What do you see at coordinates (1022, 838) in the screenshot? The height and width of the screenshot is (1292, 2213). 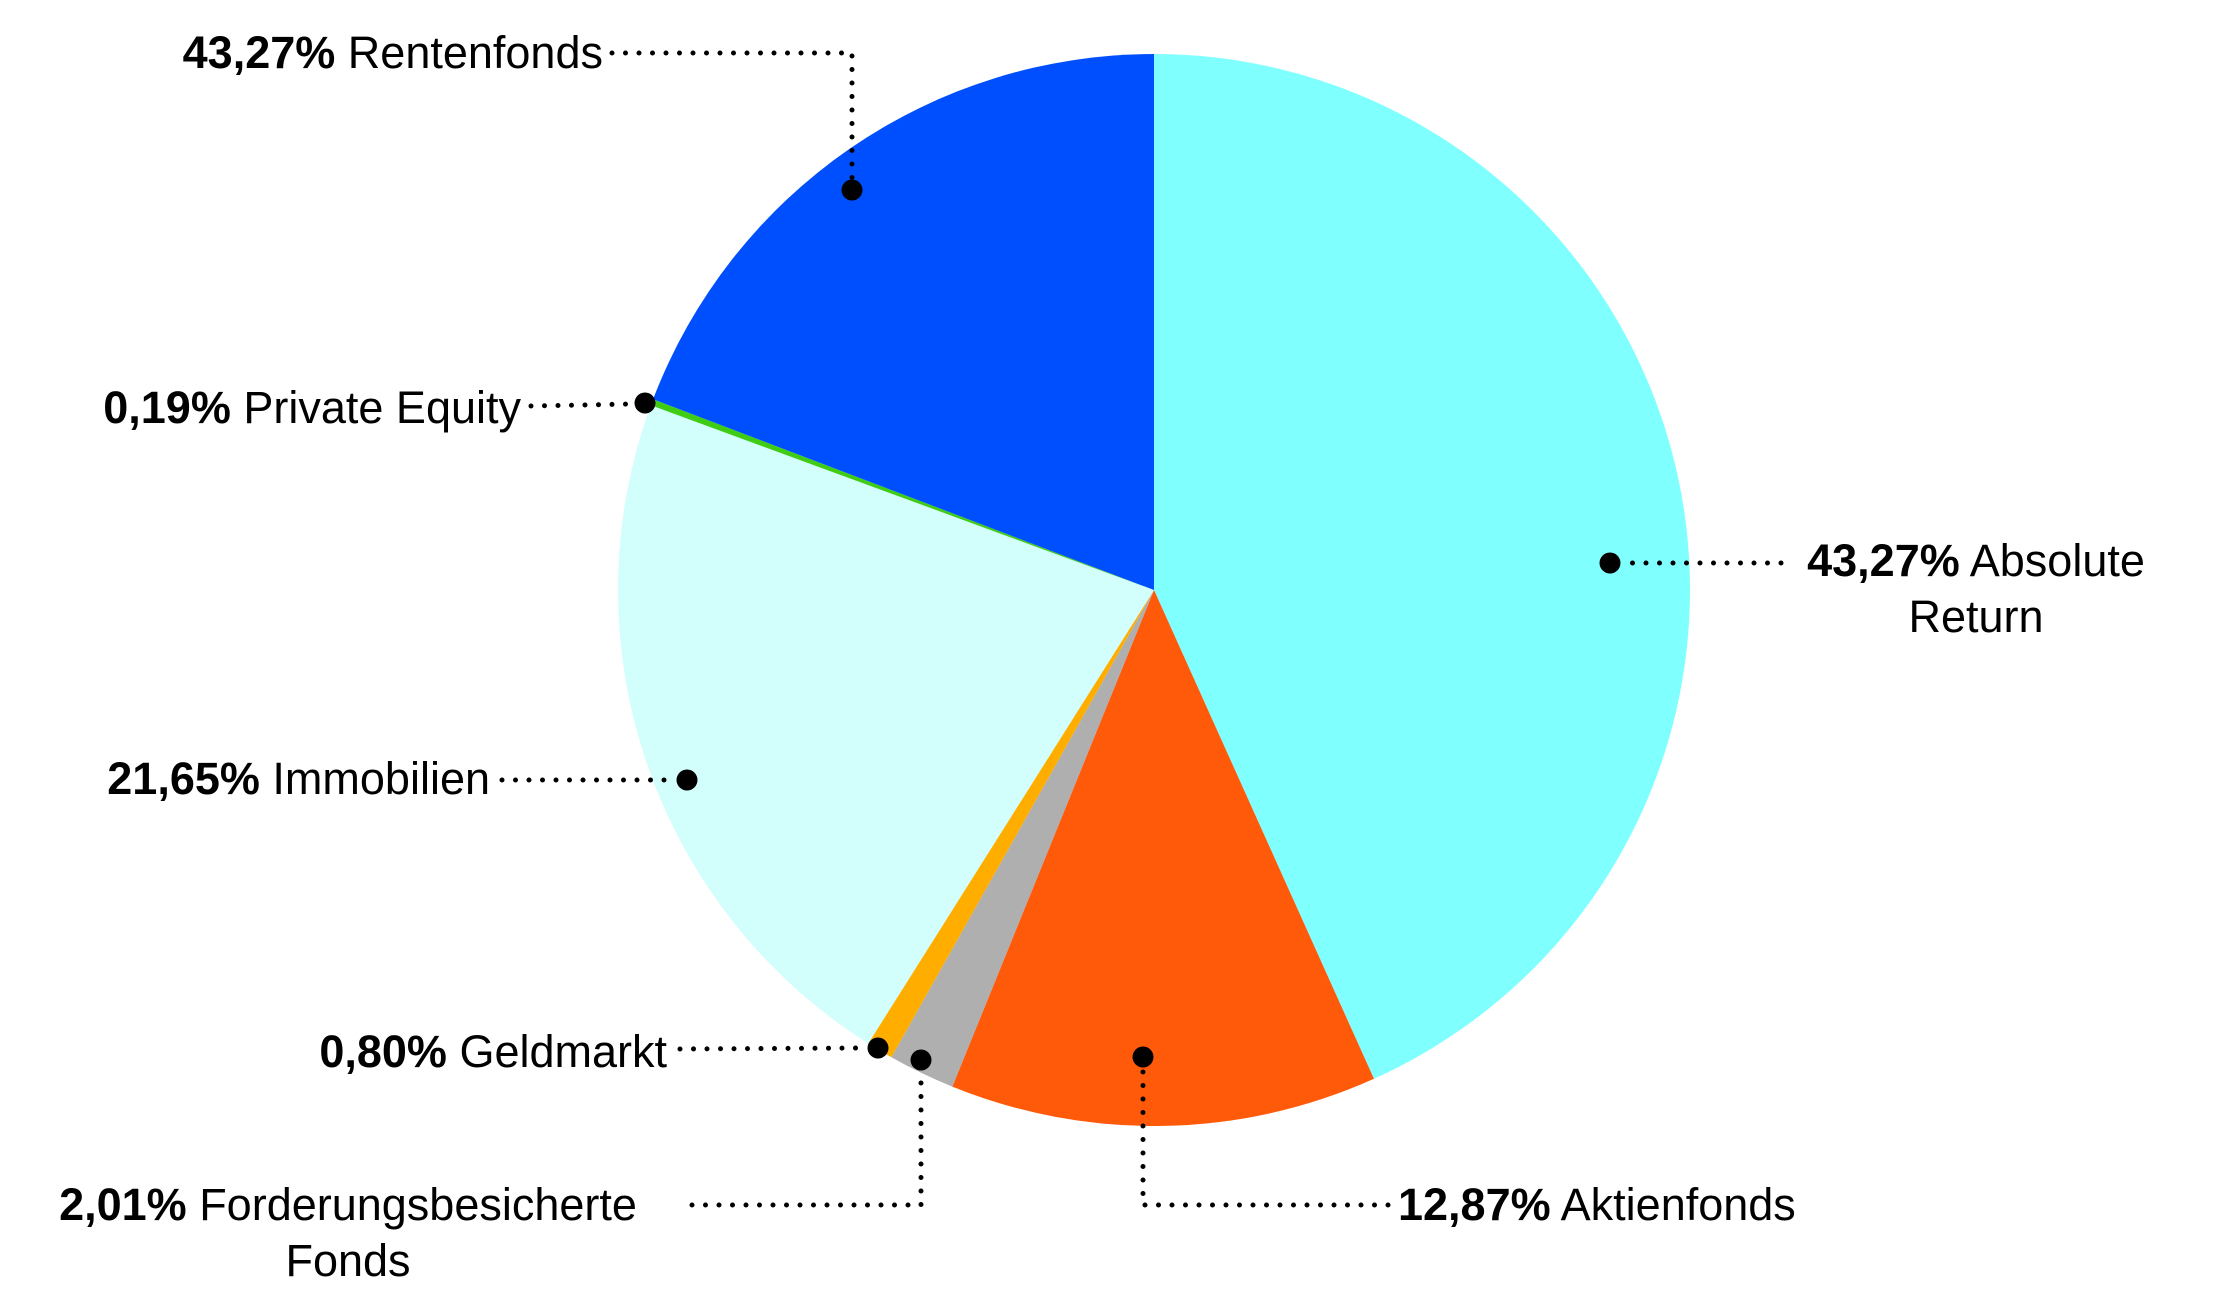 I see `pie-slice-forderungsbesicherte-fonds` at bounding box center [1022, 838].